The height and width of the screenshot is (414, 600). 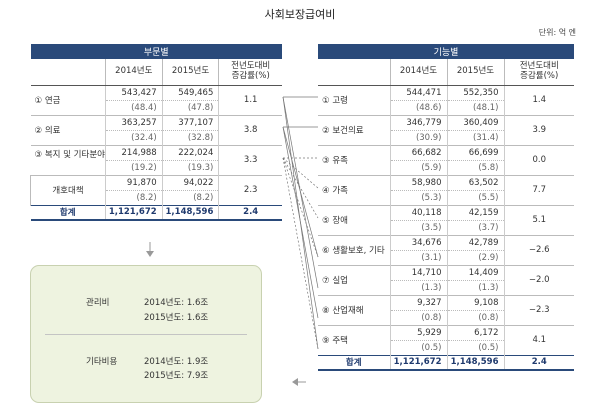 I want to click on row-label: ③ 복지 및 기타분야, so click(x=68, y=152).